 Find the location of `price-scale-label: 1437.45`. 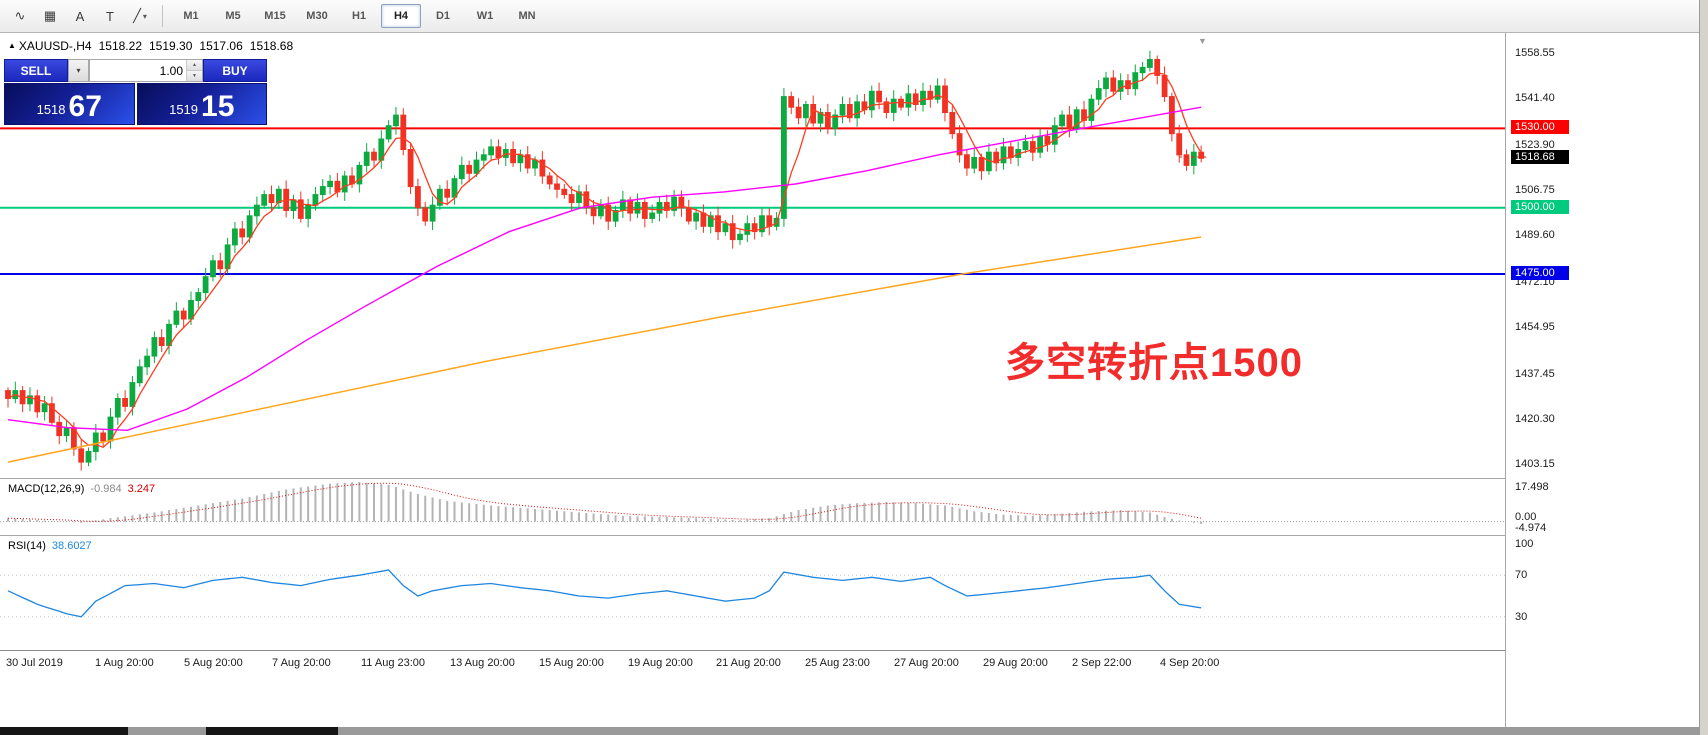

price-scale-label: 1437.45 is located at coordinates (1535, 374).